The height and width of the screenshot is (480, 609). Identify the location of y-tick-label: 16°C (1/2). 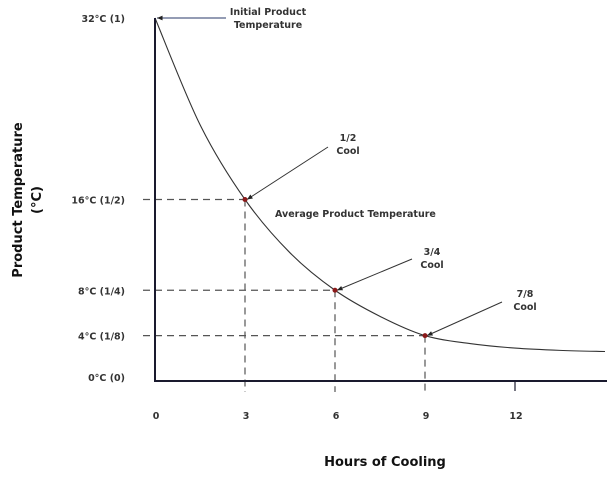
(98, 201).